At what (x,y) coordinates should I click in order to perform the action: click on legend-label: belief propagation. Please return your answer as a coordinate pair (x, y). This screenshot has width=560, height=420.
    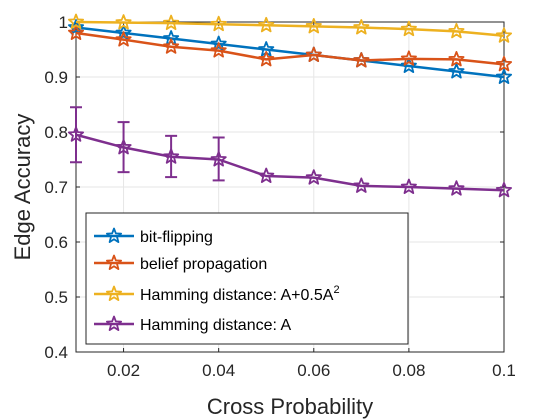
    Looking at the image, I should click on (203, 264).